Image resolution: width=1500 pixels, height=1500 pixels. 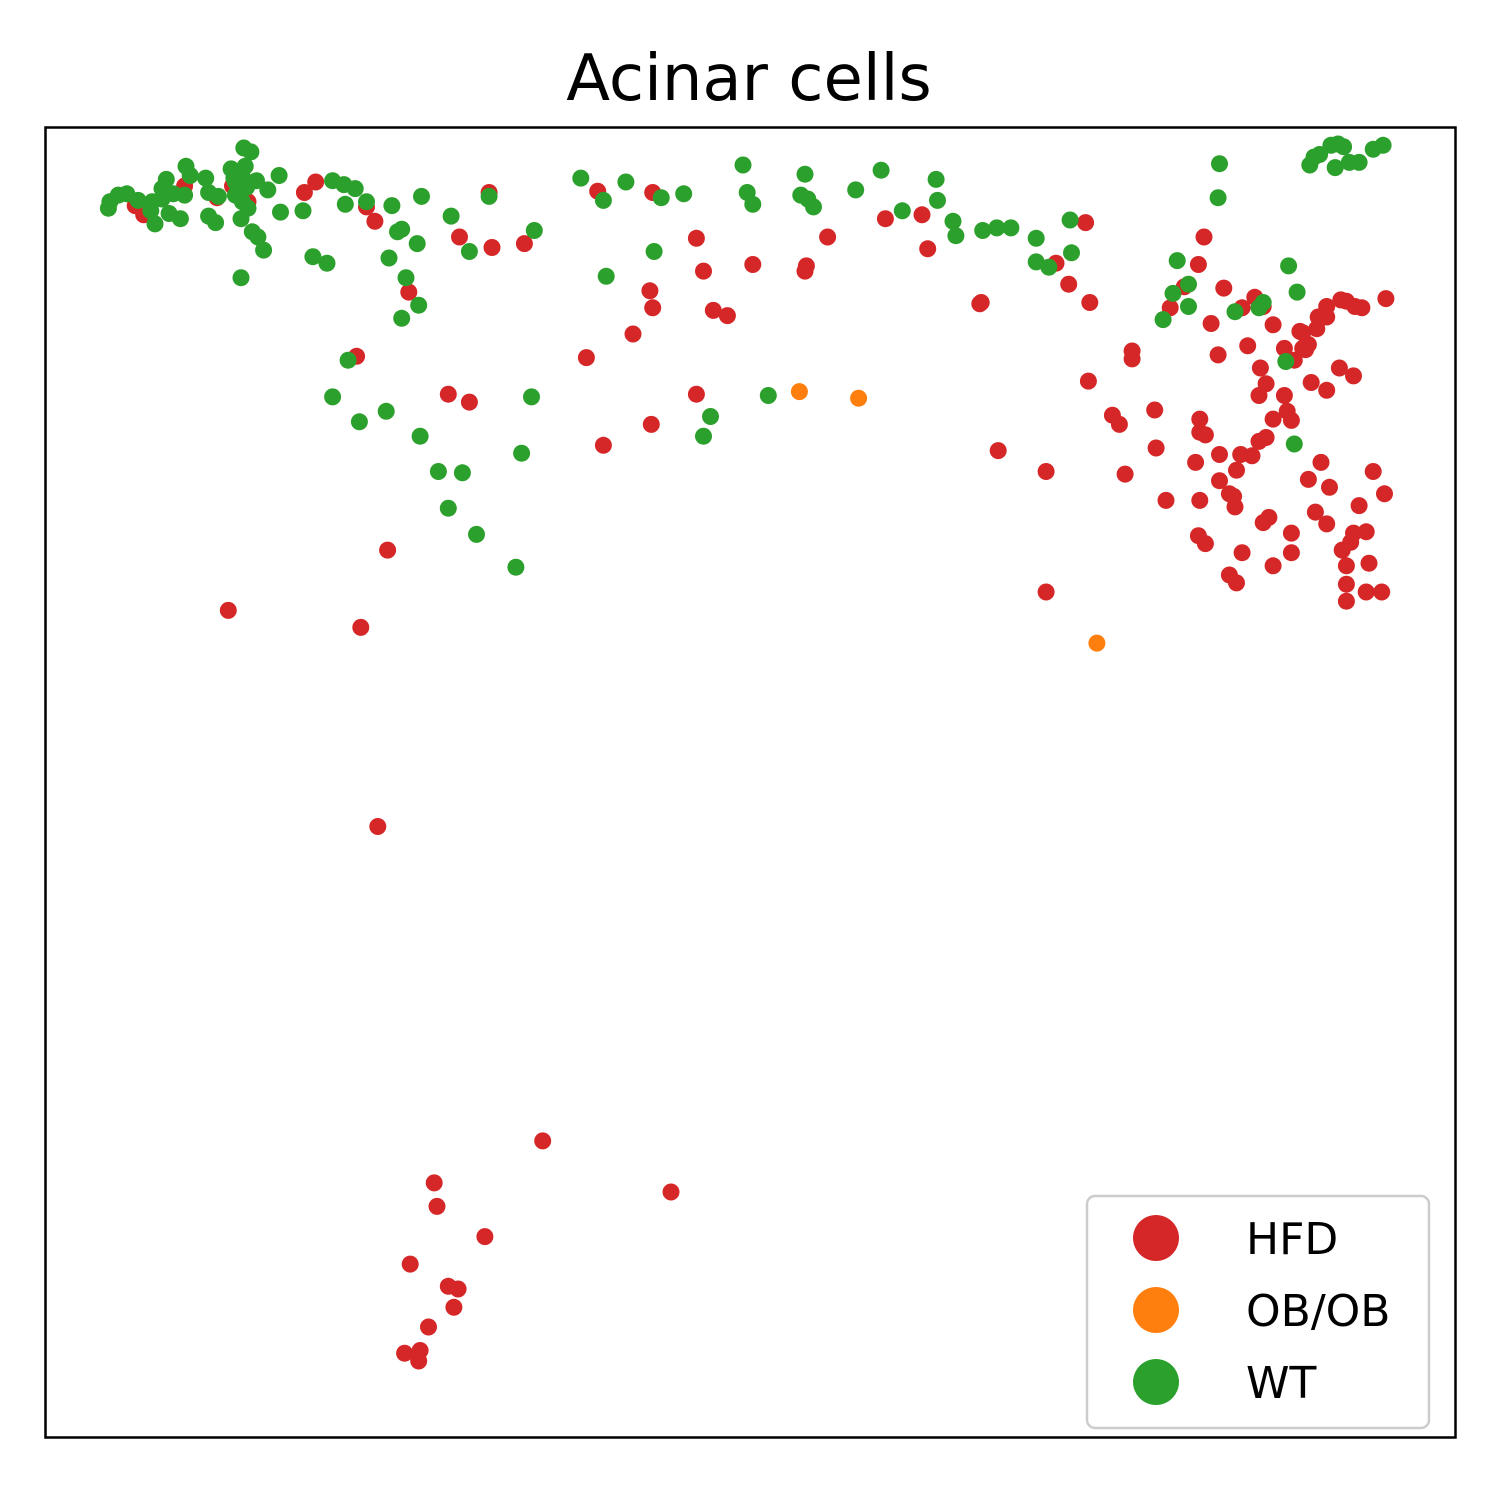 I want to click on legend-marker-hfd, so click(x=1156, y=1238).